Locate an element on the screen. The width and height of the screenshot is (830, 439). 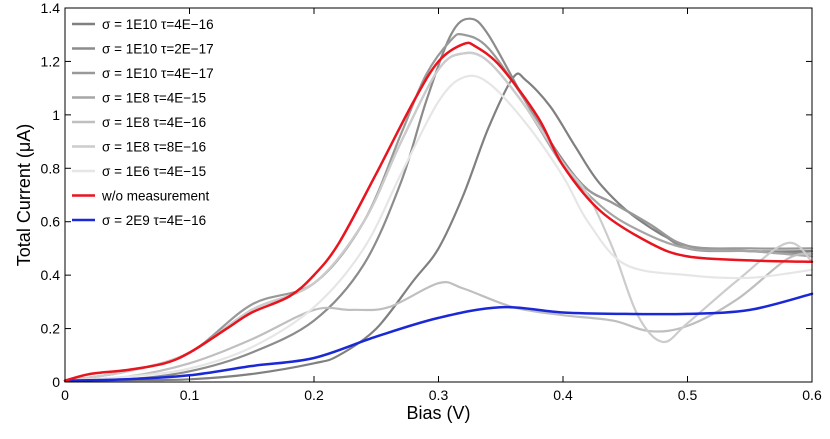
legend-label: σ = 1E8 τ=4E−16 is located at coordinates (154, 122).